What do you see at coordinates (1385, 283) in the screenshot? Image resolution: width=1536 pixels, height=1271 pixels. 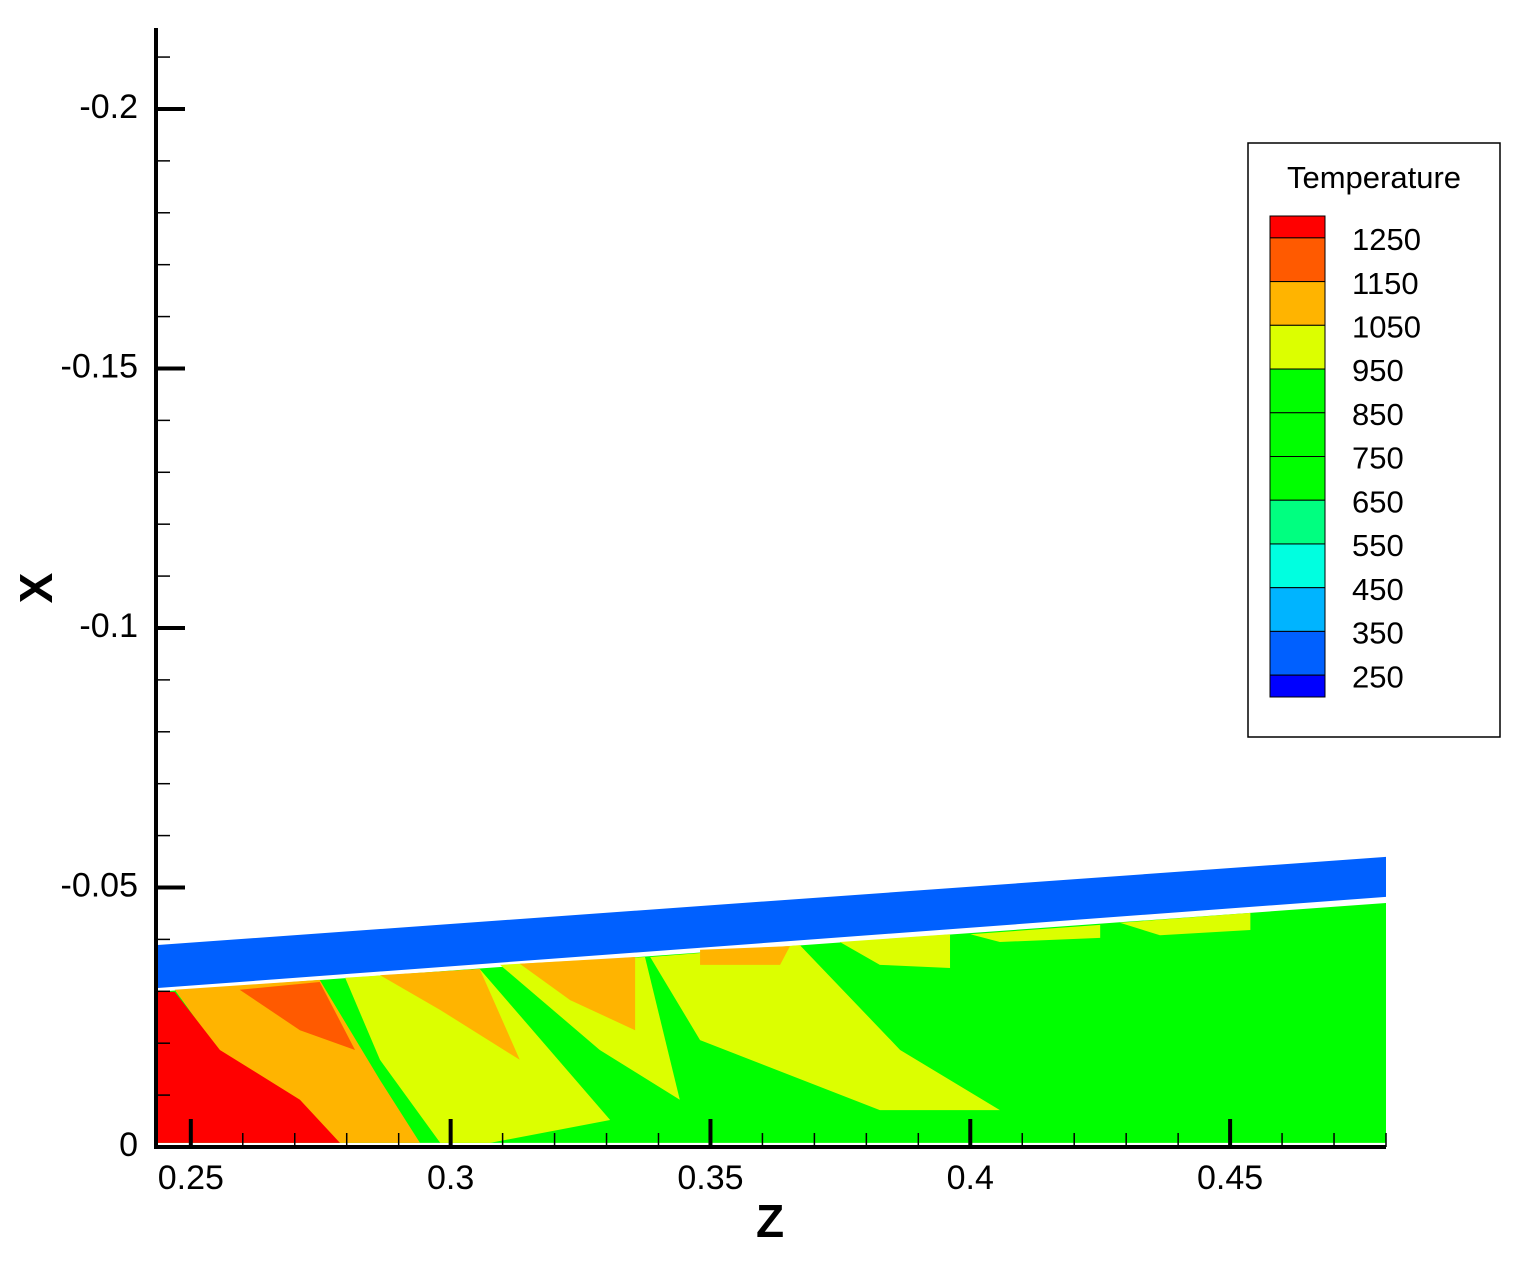 I see `legend-label: 1150` at bounding box center [1385, 283].